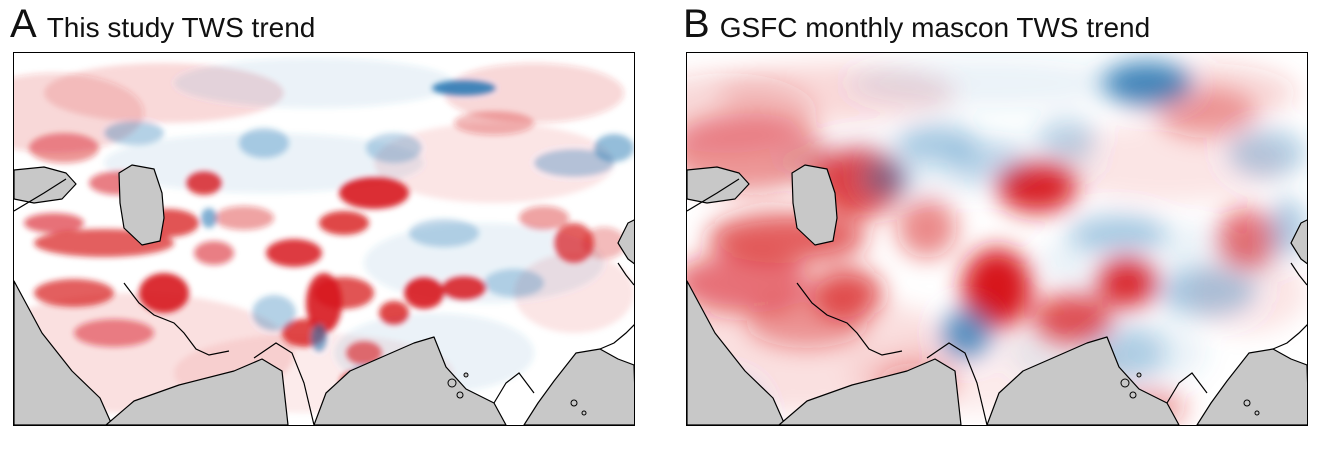 Image resolution: width=1321 pixels, height=464 pixels. Describe the element at coordinates (935, 27) in the screenshot. I see `panel-b-title-text: GSFC monthly mascon TWS trend` at that location.